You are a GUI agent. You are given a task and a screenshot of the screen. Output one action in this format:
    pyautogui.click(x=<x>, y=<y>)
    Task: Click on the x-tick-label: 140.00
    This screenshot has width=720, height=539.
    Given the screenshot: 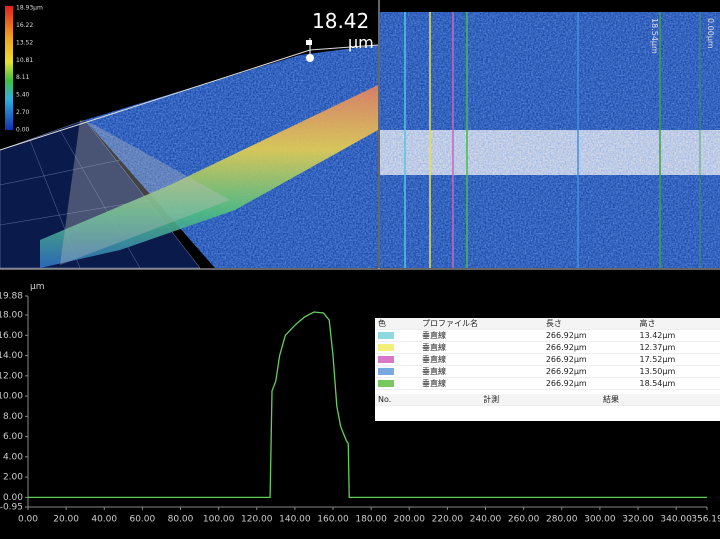 What is the action you would take?
    pyautogui.click(x=295, y=520)
    